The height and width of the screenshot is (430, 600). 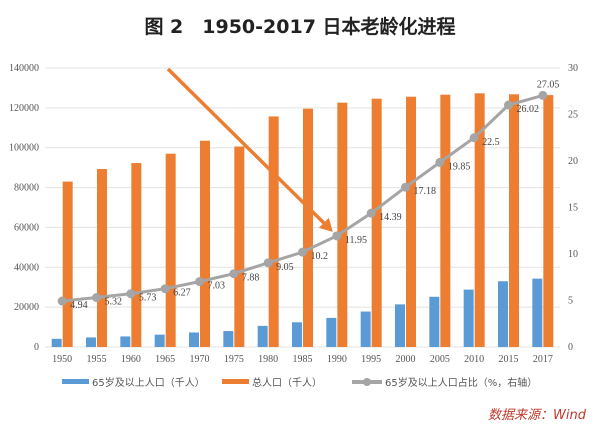 What do you see at coordinates (474, 359) in the screenshot?
I see `x-tick-label: 2010` at bounding box center [474, 359].